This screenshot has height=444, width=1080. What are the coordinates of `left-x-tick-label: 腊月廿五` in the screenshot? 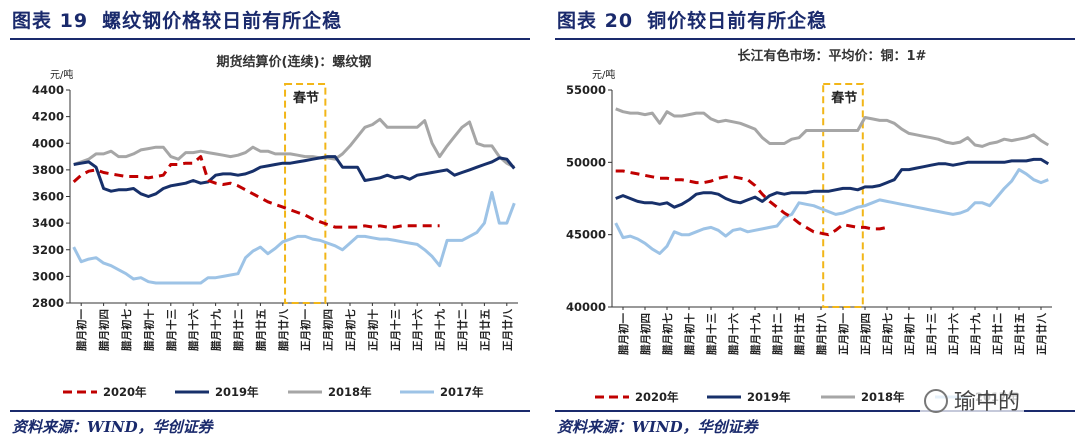 It's located at (260, 330).